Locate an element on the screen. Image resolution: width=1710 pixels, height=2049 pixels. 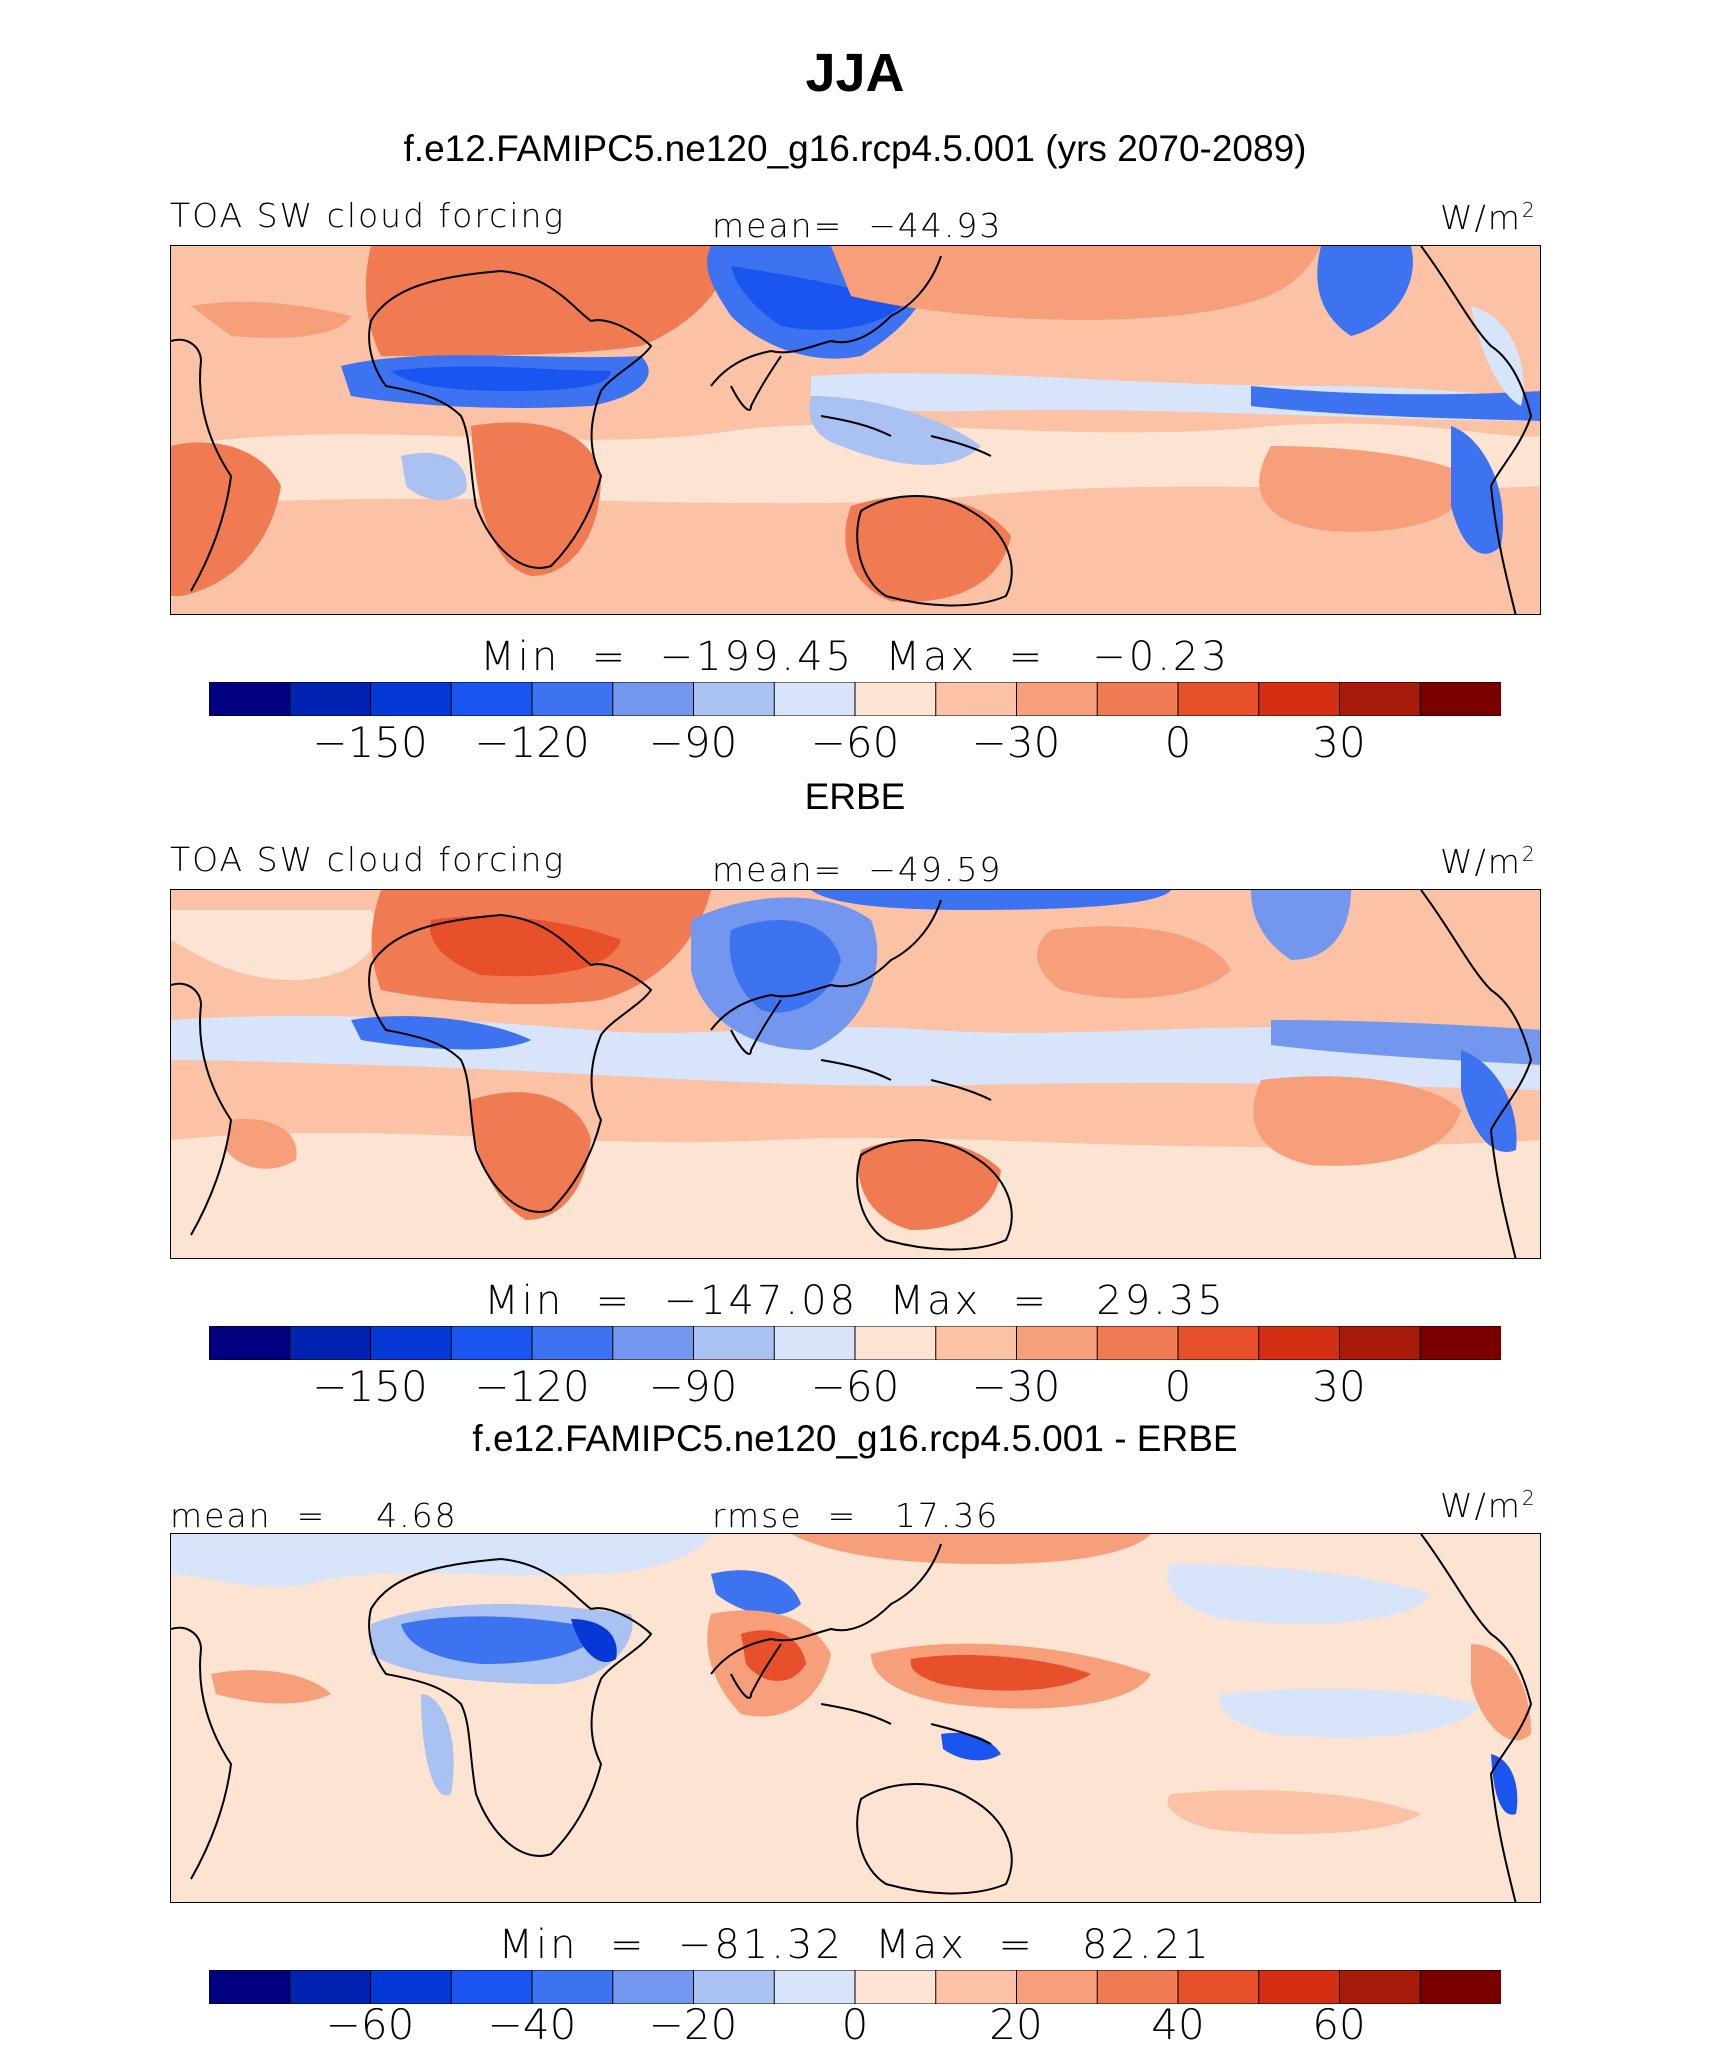
panel1-unit-label: W/m2 is located at coordinates (1488, 217).